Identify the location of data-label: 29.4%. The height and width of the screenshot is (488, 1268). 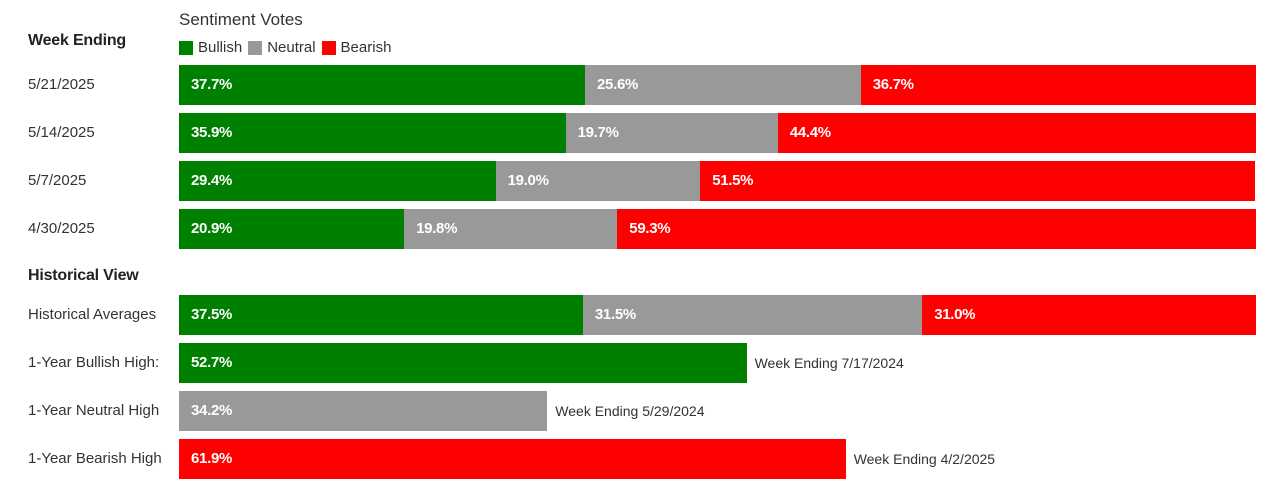
(212, 180).